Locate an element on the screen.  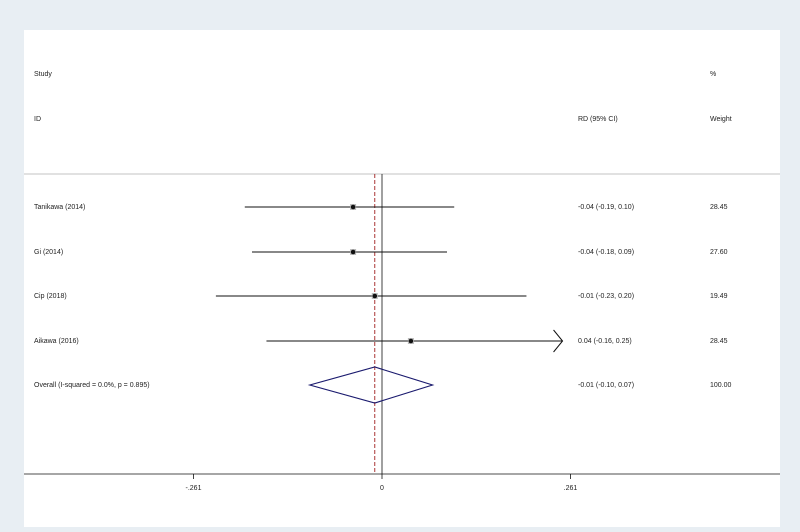
study-weight: 27.60 is located at coordinates (719, 252).